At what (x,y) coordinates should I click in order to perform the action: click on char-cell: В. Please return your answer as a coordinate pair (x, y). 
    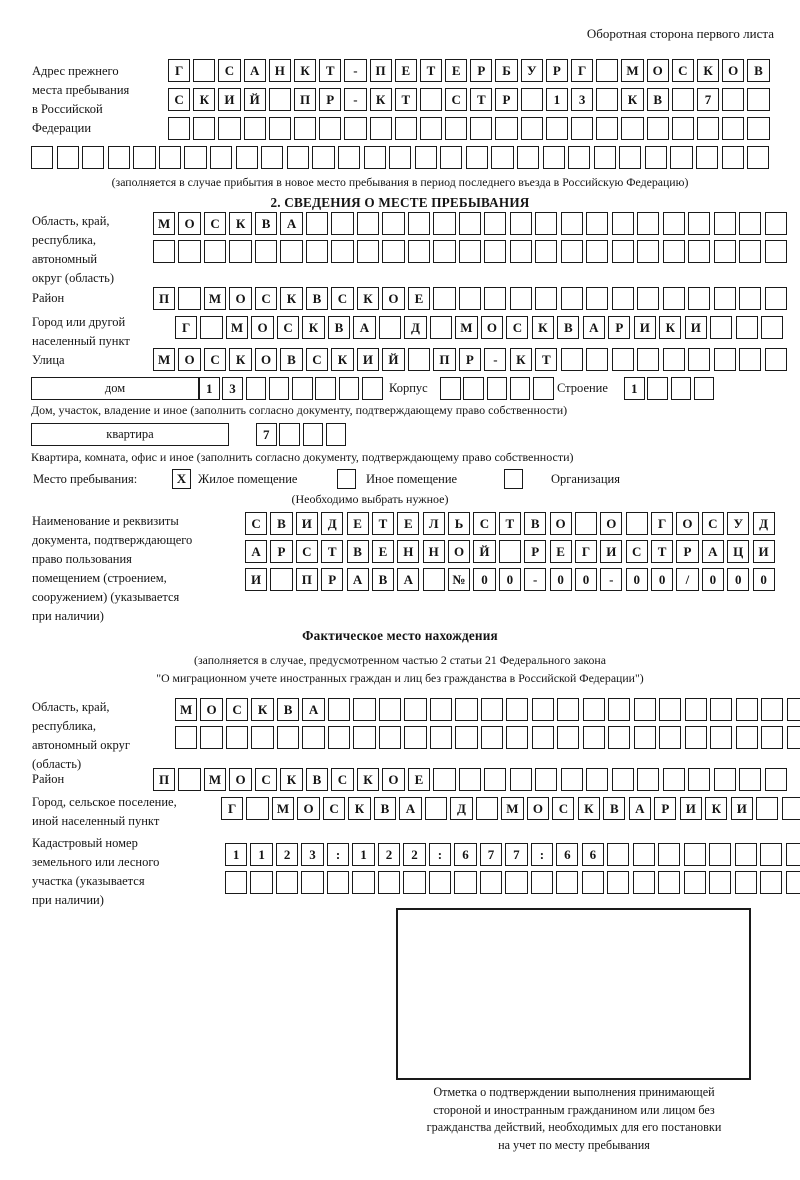
    Looking at the image, I should click on (266, 223).